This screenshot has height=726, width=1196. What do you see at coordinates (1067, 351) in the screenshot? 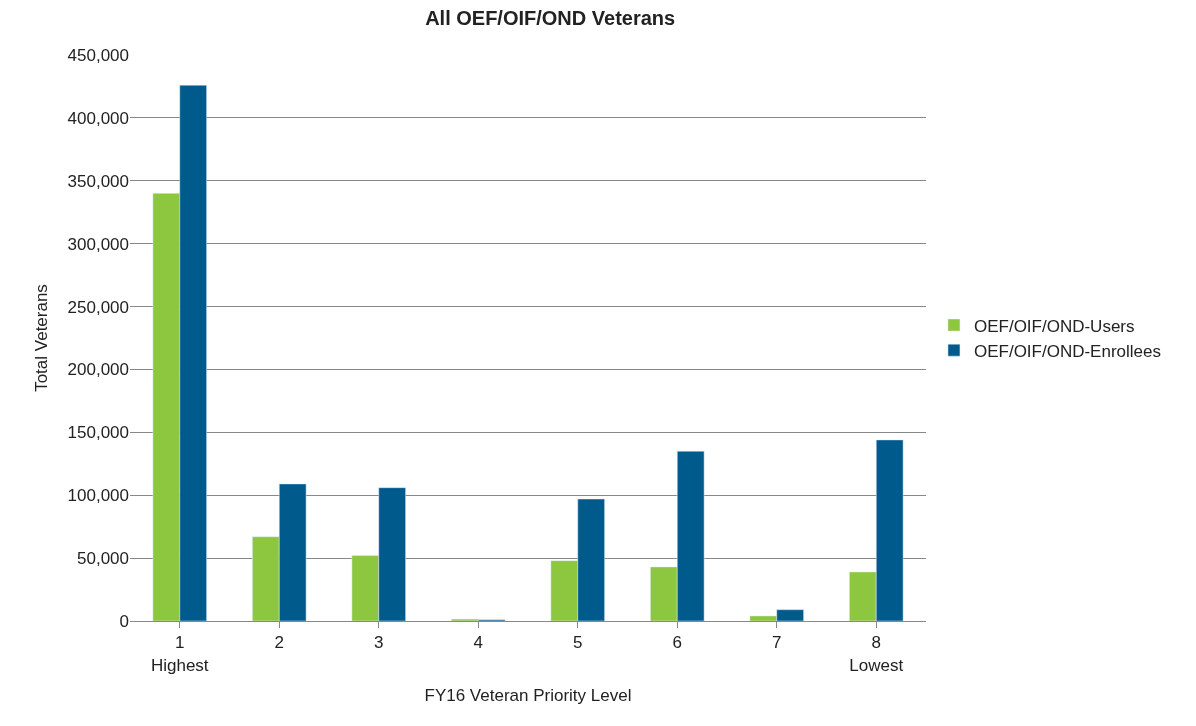
I see `legend-label: OEF/OIF/OND-Enrollees` at bounding box center [1067, 351].